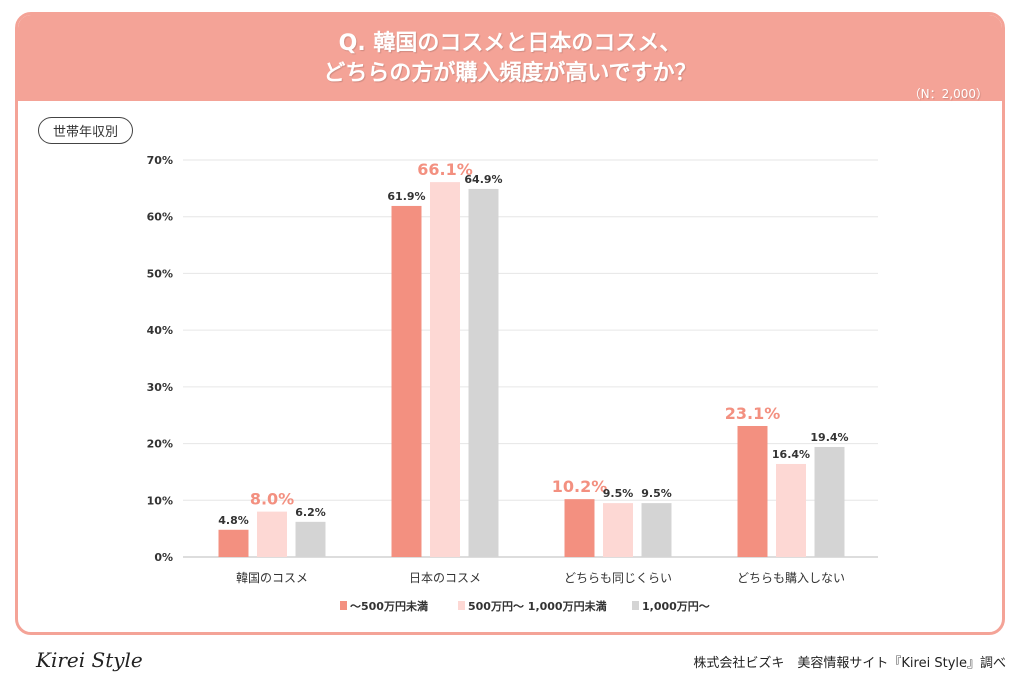  What do you see at coordinates (829, 437) in the screenshot?
I see `data-label: 19.4%` at bounding box center [829, 437].